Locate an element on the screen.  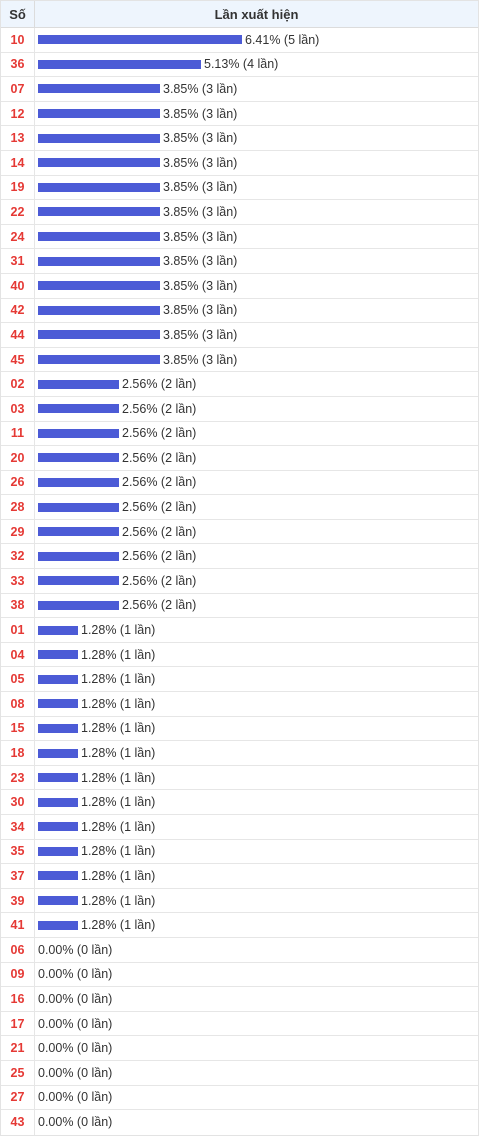
row-number: 17 is located at coordinates (18, 1023).